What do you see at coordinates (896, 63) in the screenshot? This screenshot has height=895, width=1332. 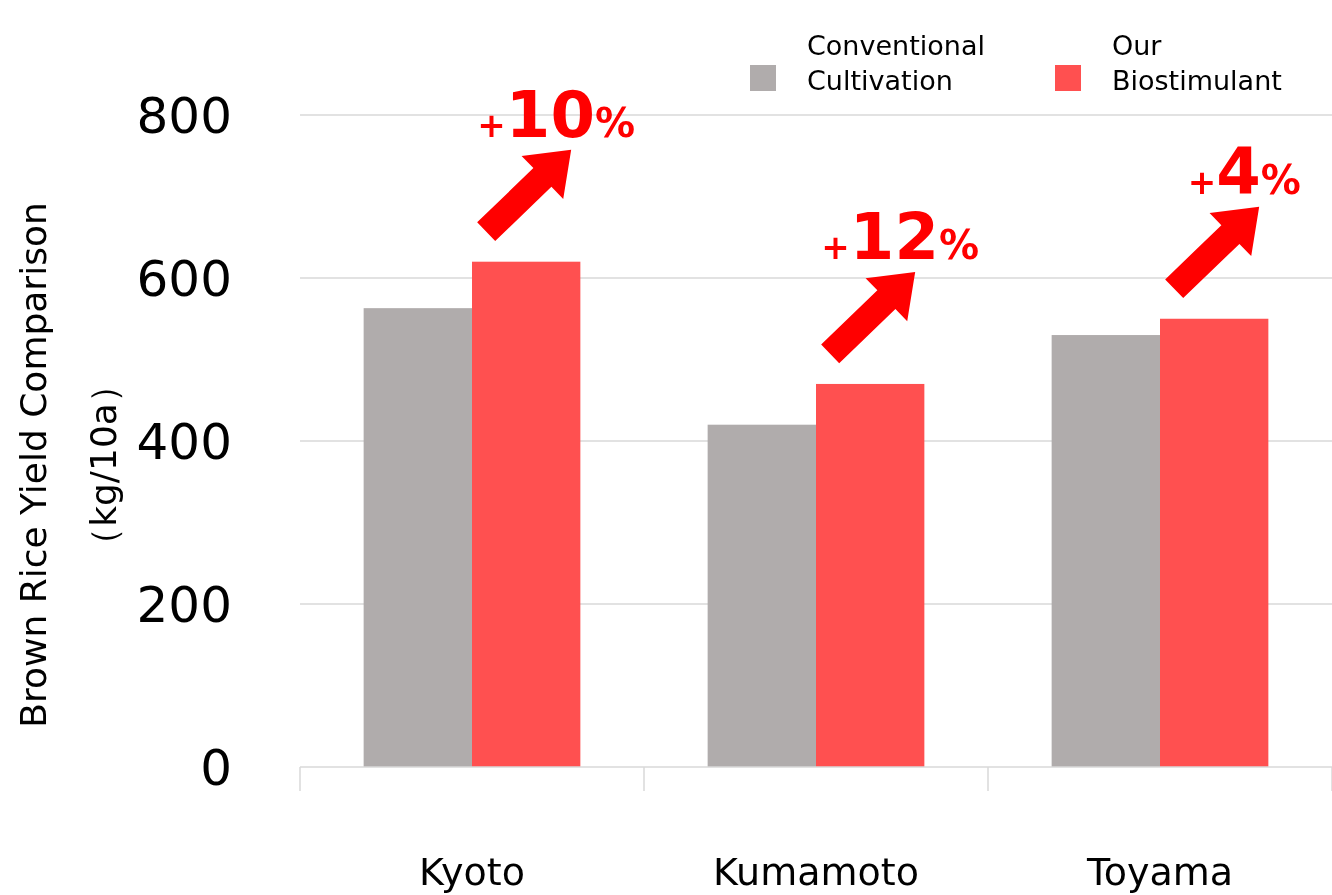 I see `legend-label: Conventional Cultivation` at bounding box center [896, 63].